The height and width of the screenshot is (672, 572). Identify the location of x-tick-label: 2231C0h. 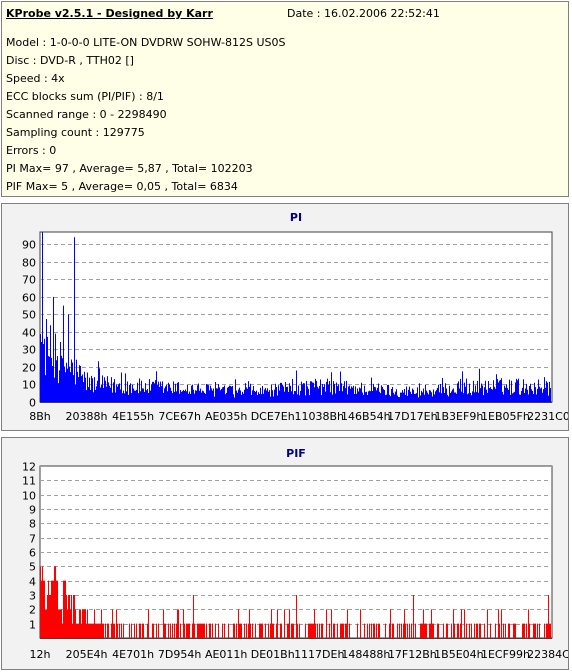
(547, 416).